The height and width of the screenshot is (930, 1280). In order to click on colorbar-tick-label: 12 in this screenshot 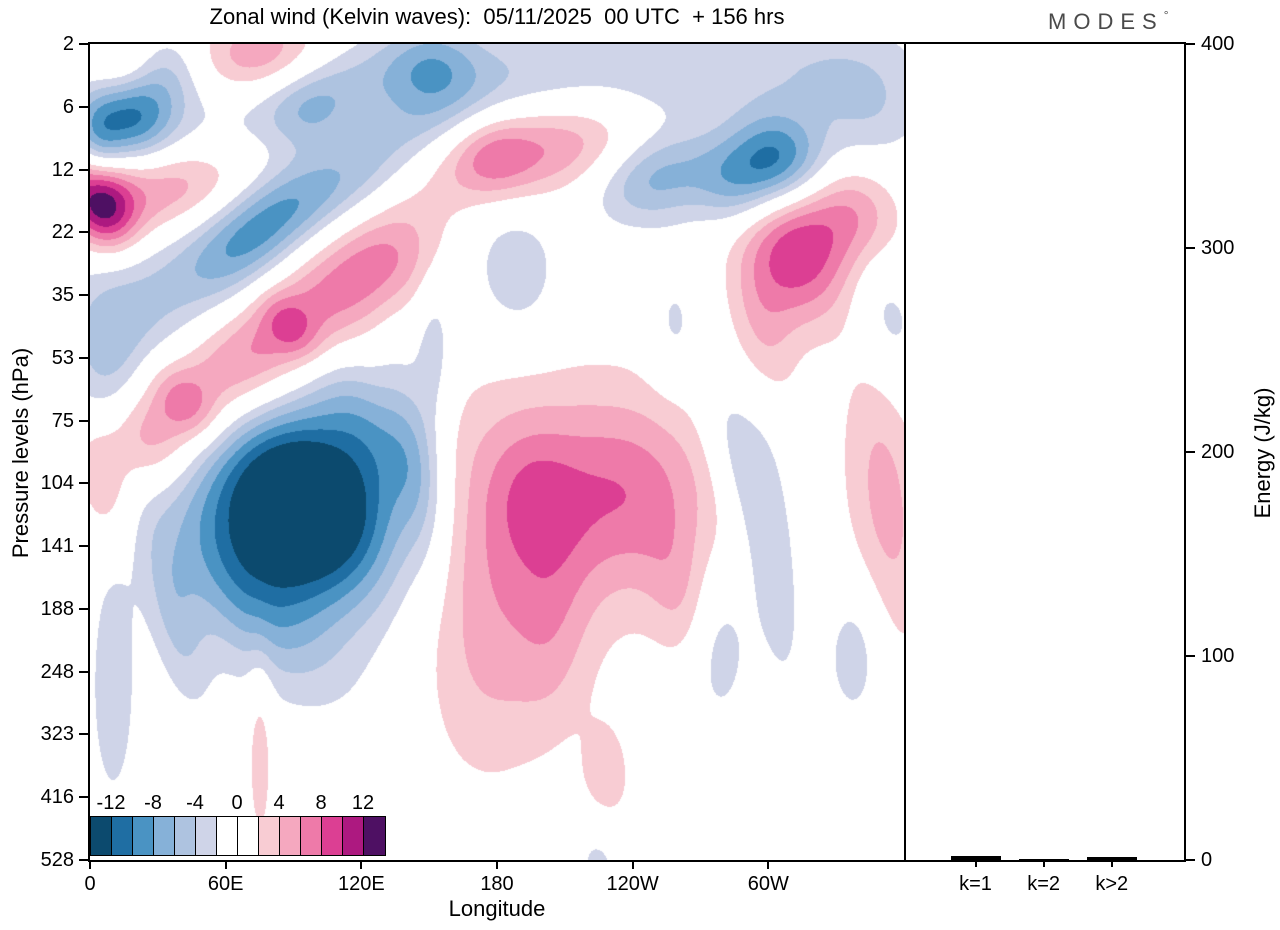, I will do `click(363, 803)`.